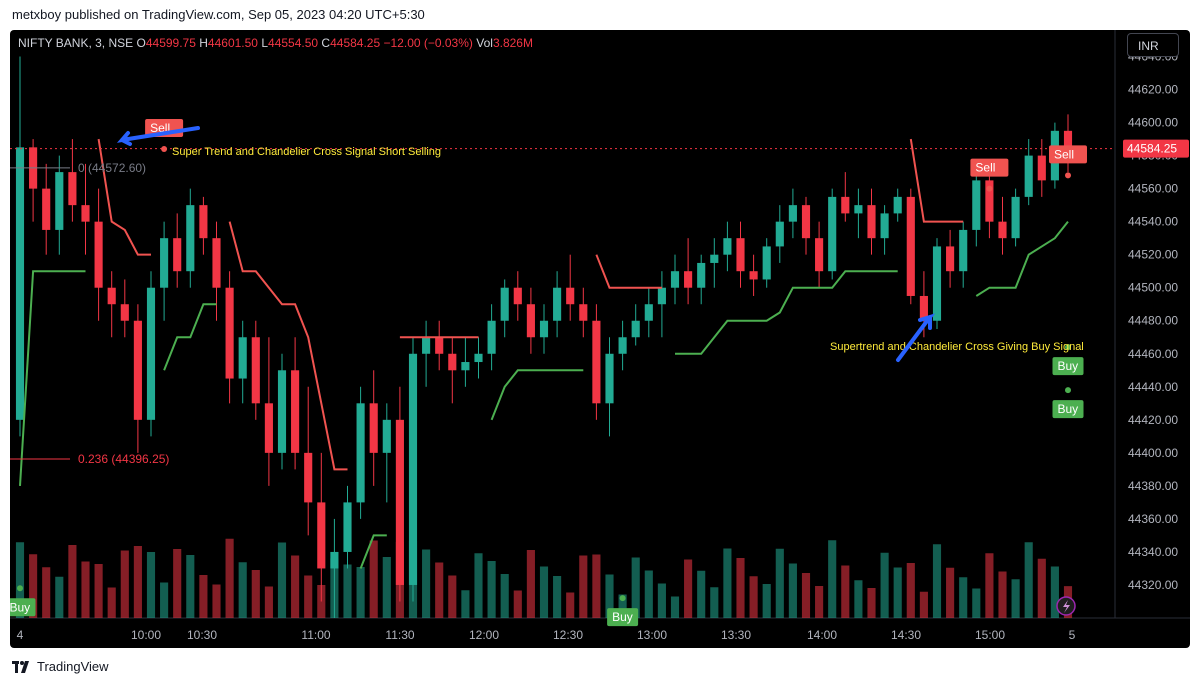  I want to click on signal-marker, so click(622, 598).